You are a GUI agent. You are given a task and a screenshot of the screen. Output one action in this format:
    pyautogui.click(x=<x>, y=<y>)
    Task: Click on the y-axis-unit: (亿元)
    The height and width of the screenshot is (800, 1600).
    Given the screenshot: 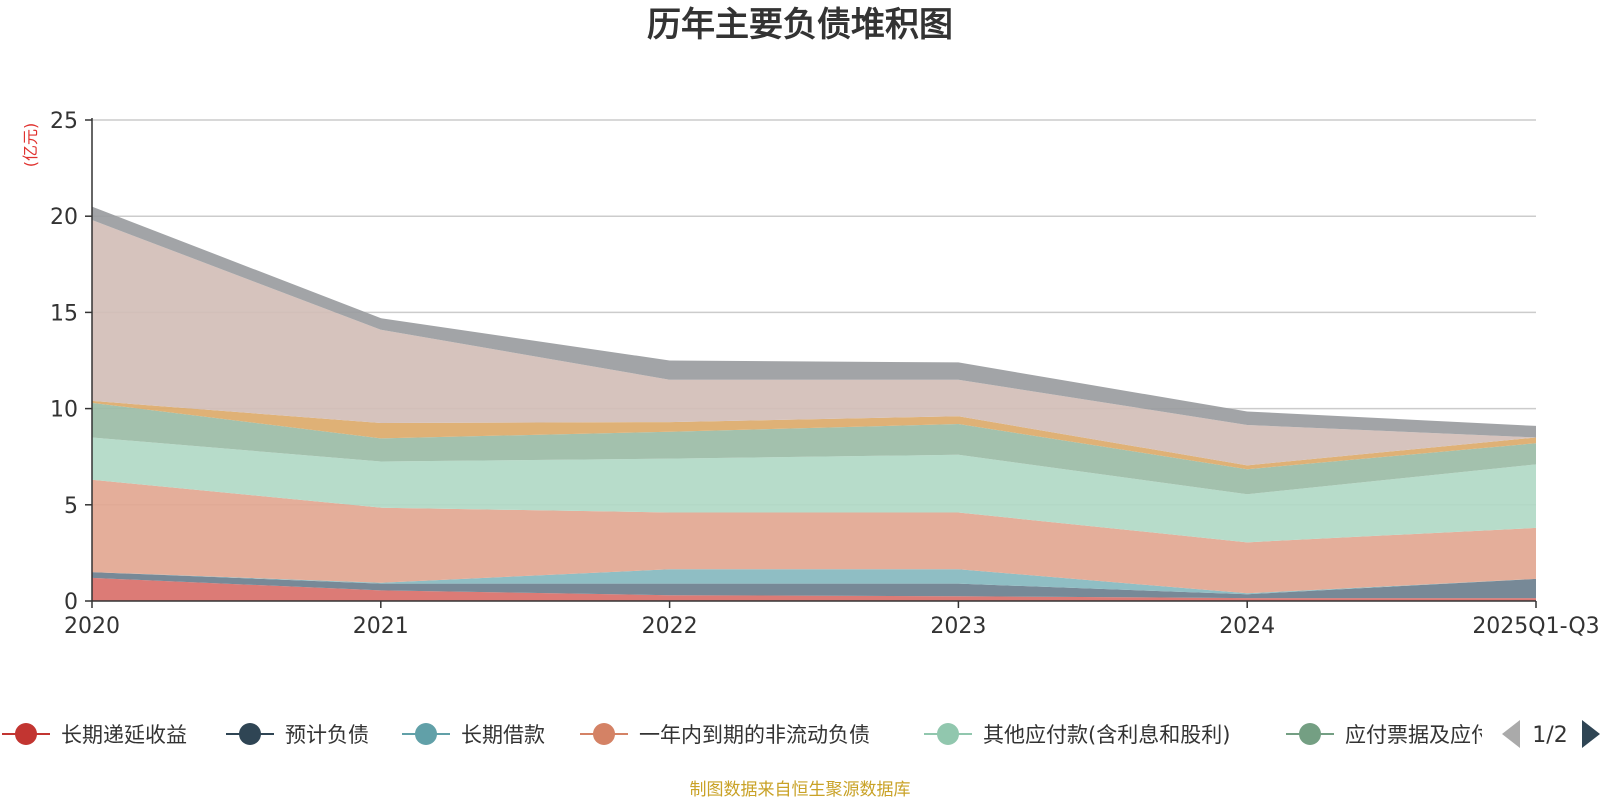 What is the action you would take?
    pyautogui.click(x=30, y=145)
    